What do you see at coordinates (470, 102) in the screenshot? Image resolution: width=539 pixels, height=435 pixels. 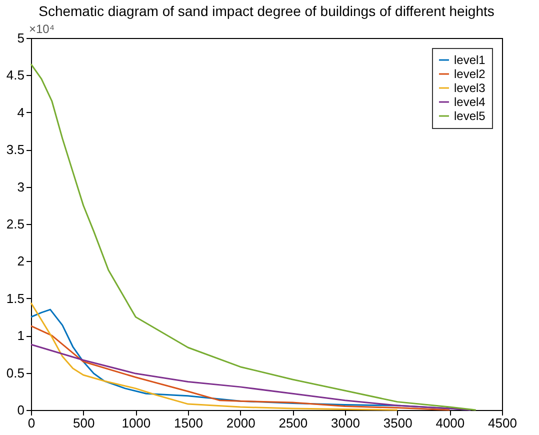 I see `legend-label: level4` at bounding box center [470, 102].